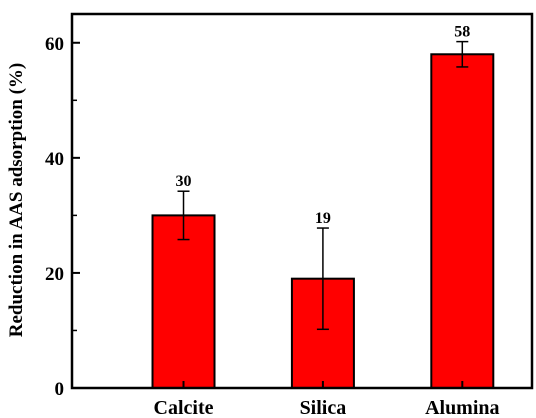 Image resolution: width=536 pixels, height=418 pixels. I want to click on y-tick-label: 40, so click(54, 159).